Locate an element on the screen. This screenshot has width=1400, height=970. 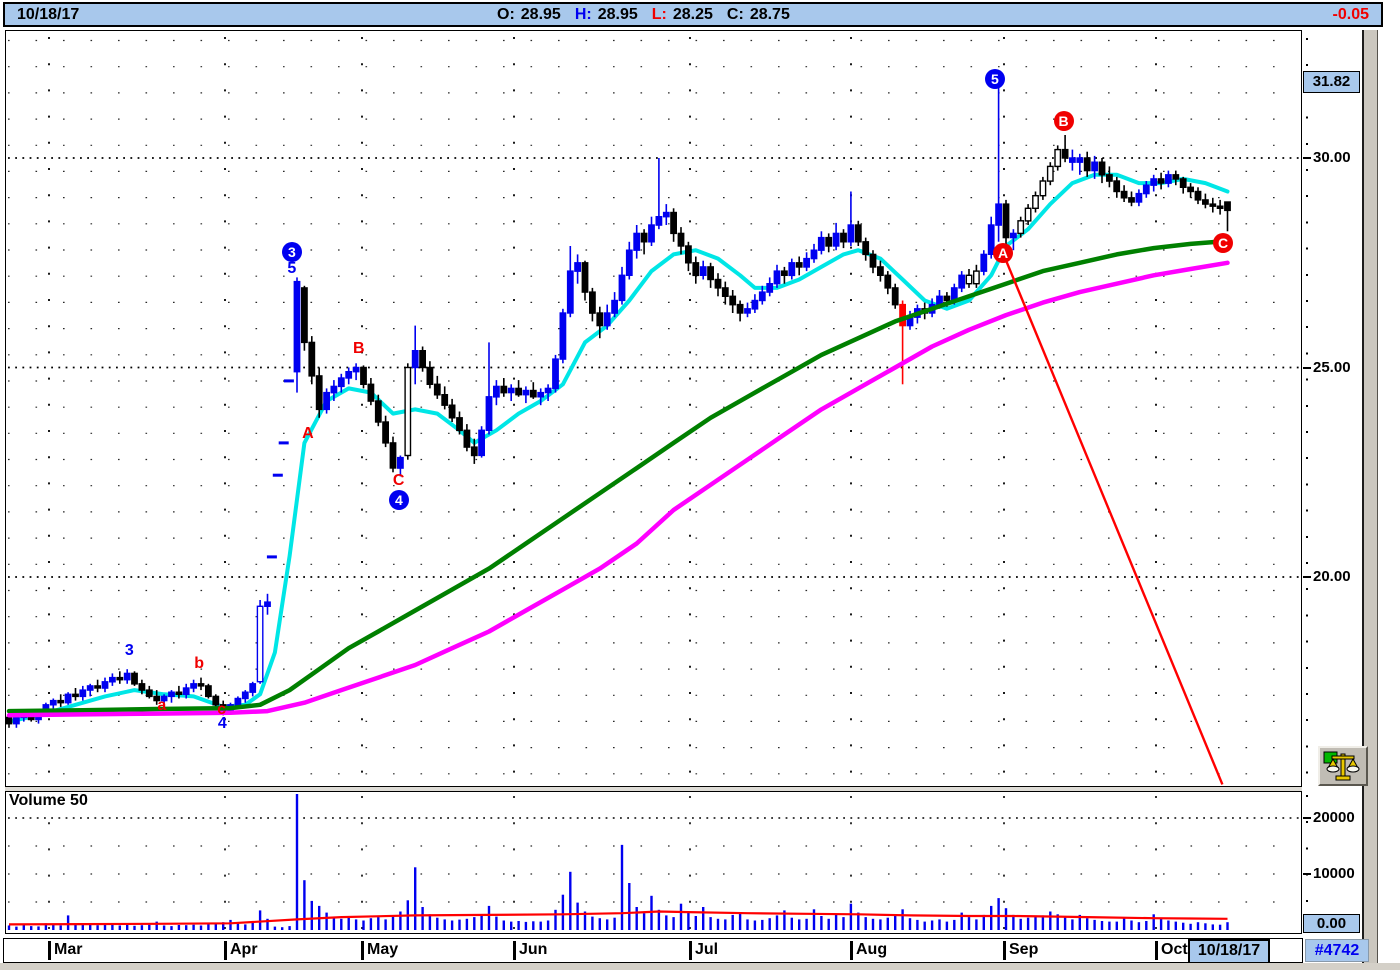
header-h-value: 28.95 is located at coordinates (617, 14).